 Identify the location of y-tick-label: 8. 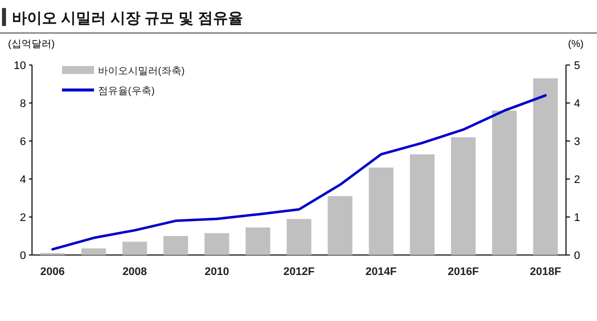
(23, 104).